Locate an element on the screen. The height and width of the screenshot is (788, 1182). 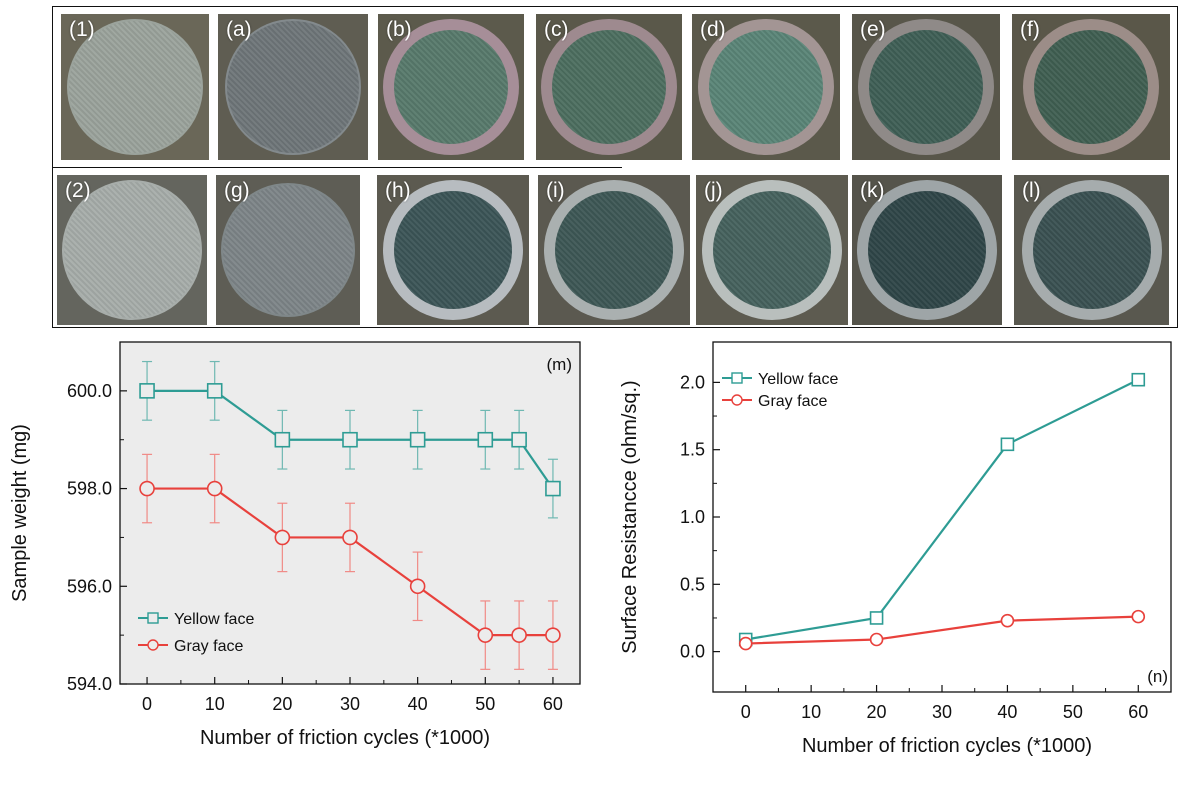
photo-label: (d) is located at coordinates (713, 29).